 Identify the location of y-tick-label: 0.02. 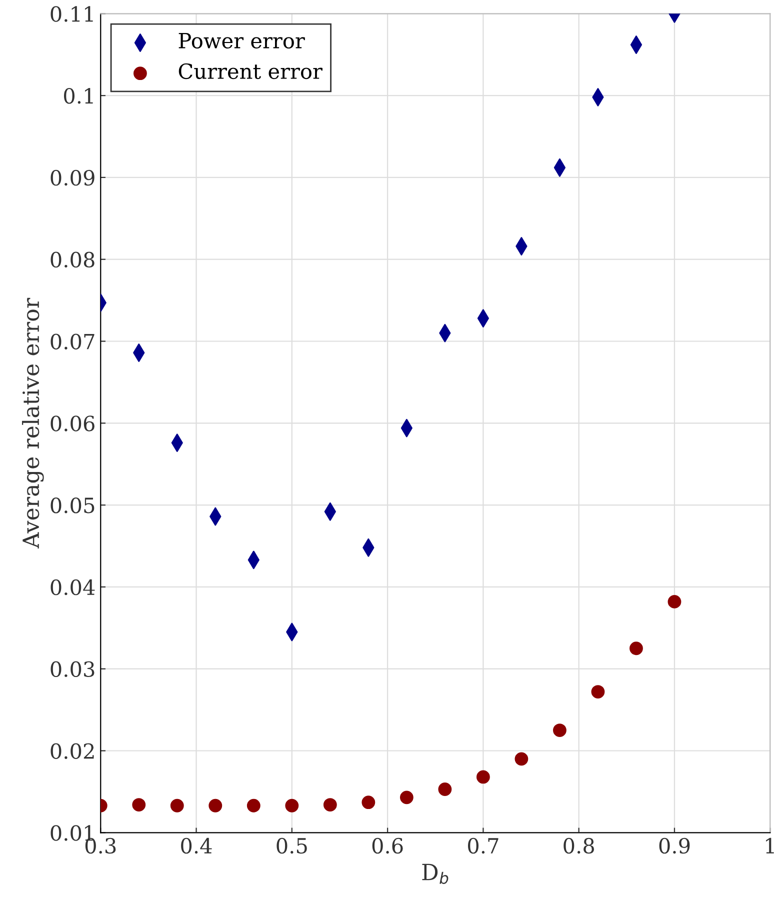
(72, 751).